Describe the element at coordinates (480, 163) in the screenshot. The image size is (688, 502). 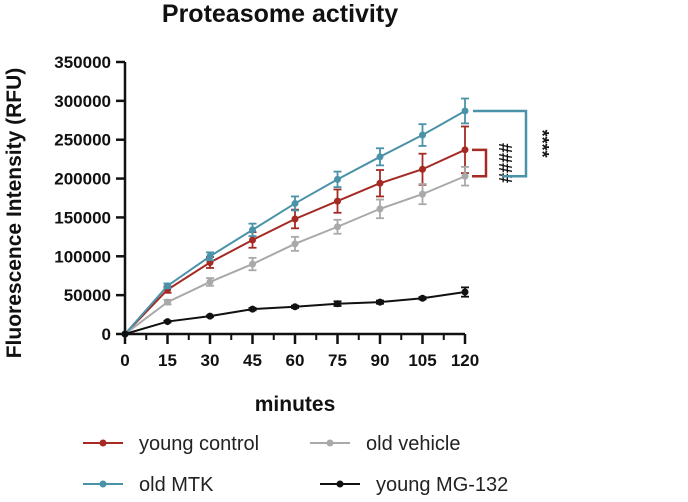
I see `bracket-young-control-vs-old-vehicle` at that location.